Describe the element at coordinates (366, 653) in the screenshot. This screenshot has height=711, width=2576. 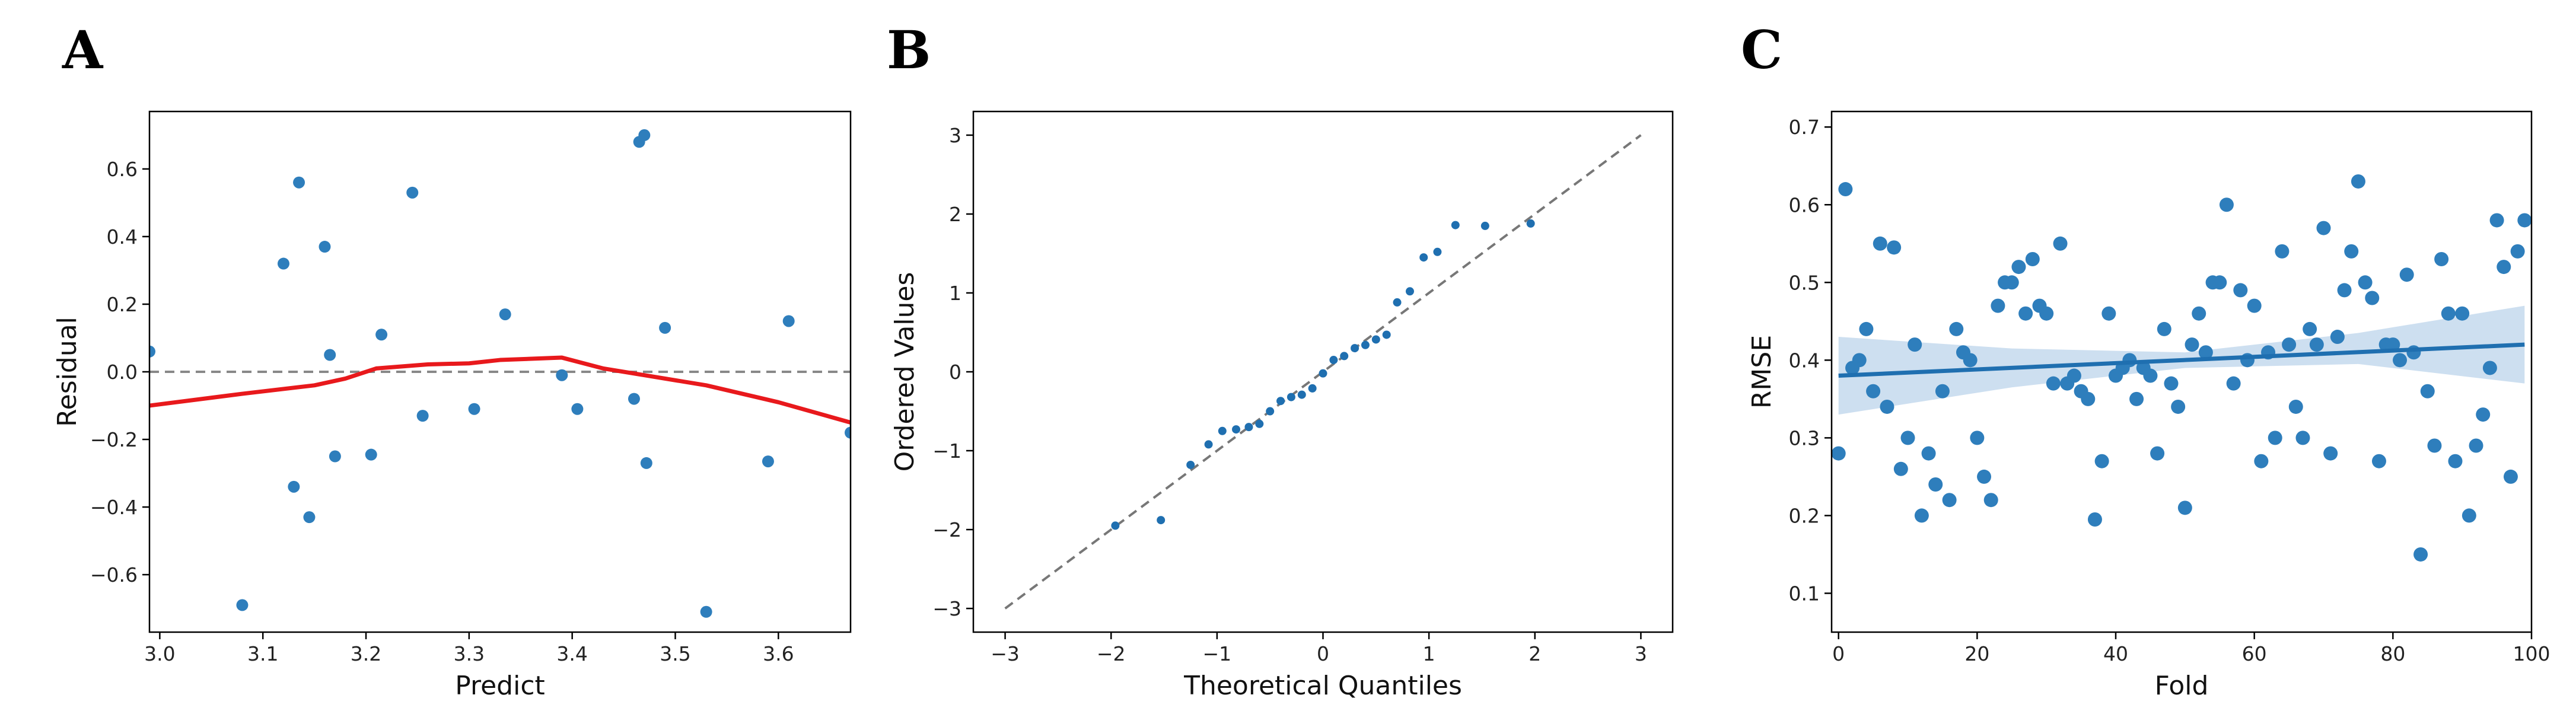
I see `x-tick-label: 3.2` at that location.